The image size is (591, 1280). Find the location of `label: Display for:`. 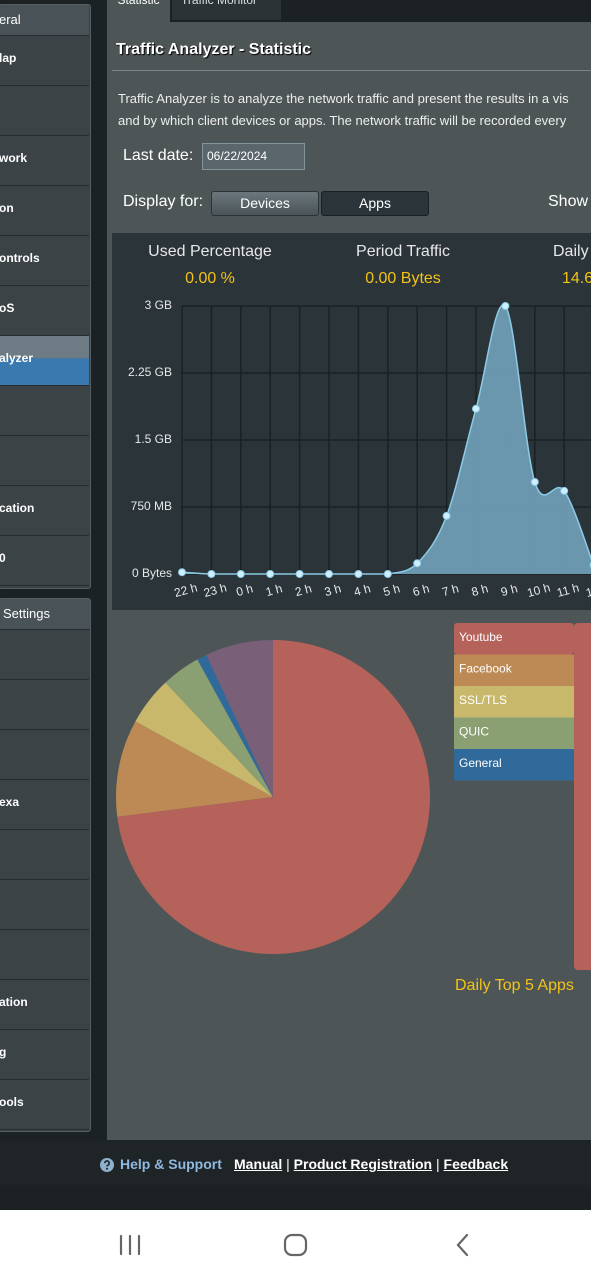

label: Display for: is located at coordinates (163, 201).